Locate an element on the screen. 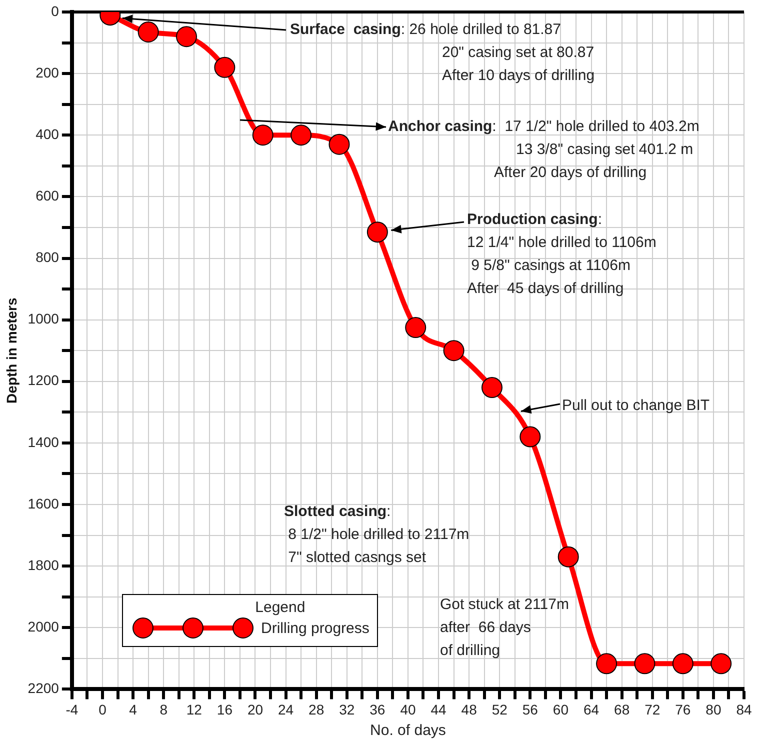  x-tick-label: 16 is located at coordinates (224, 709).